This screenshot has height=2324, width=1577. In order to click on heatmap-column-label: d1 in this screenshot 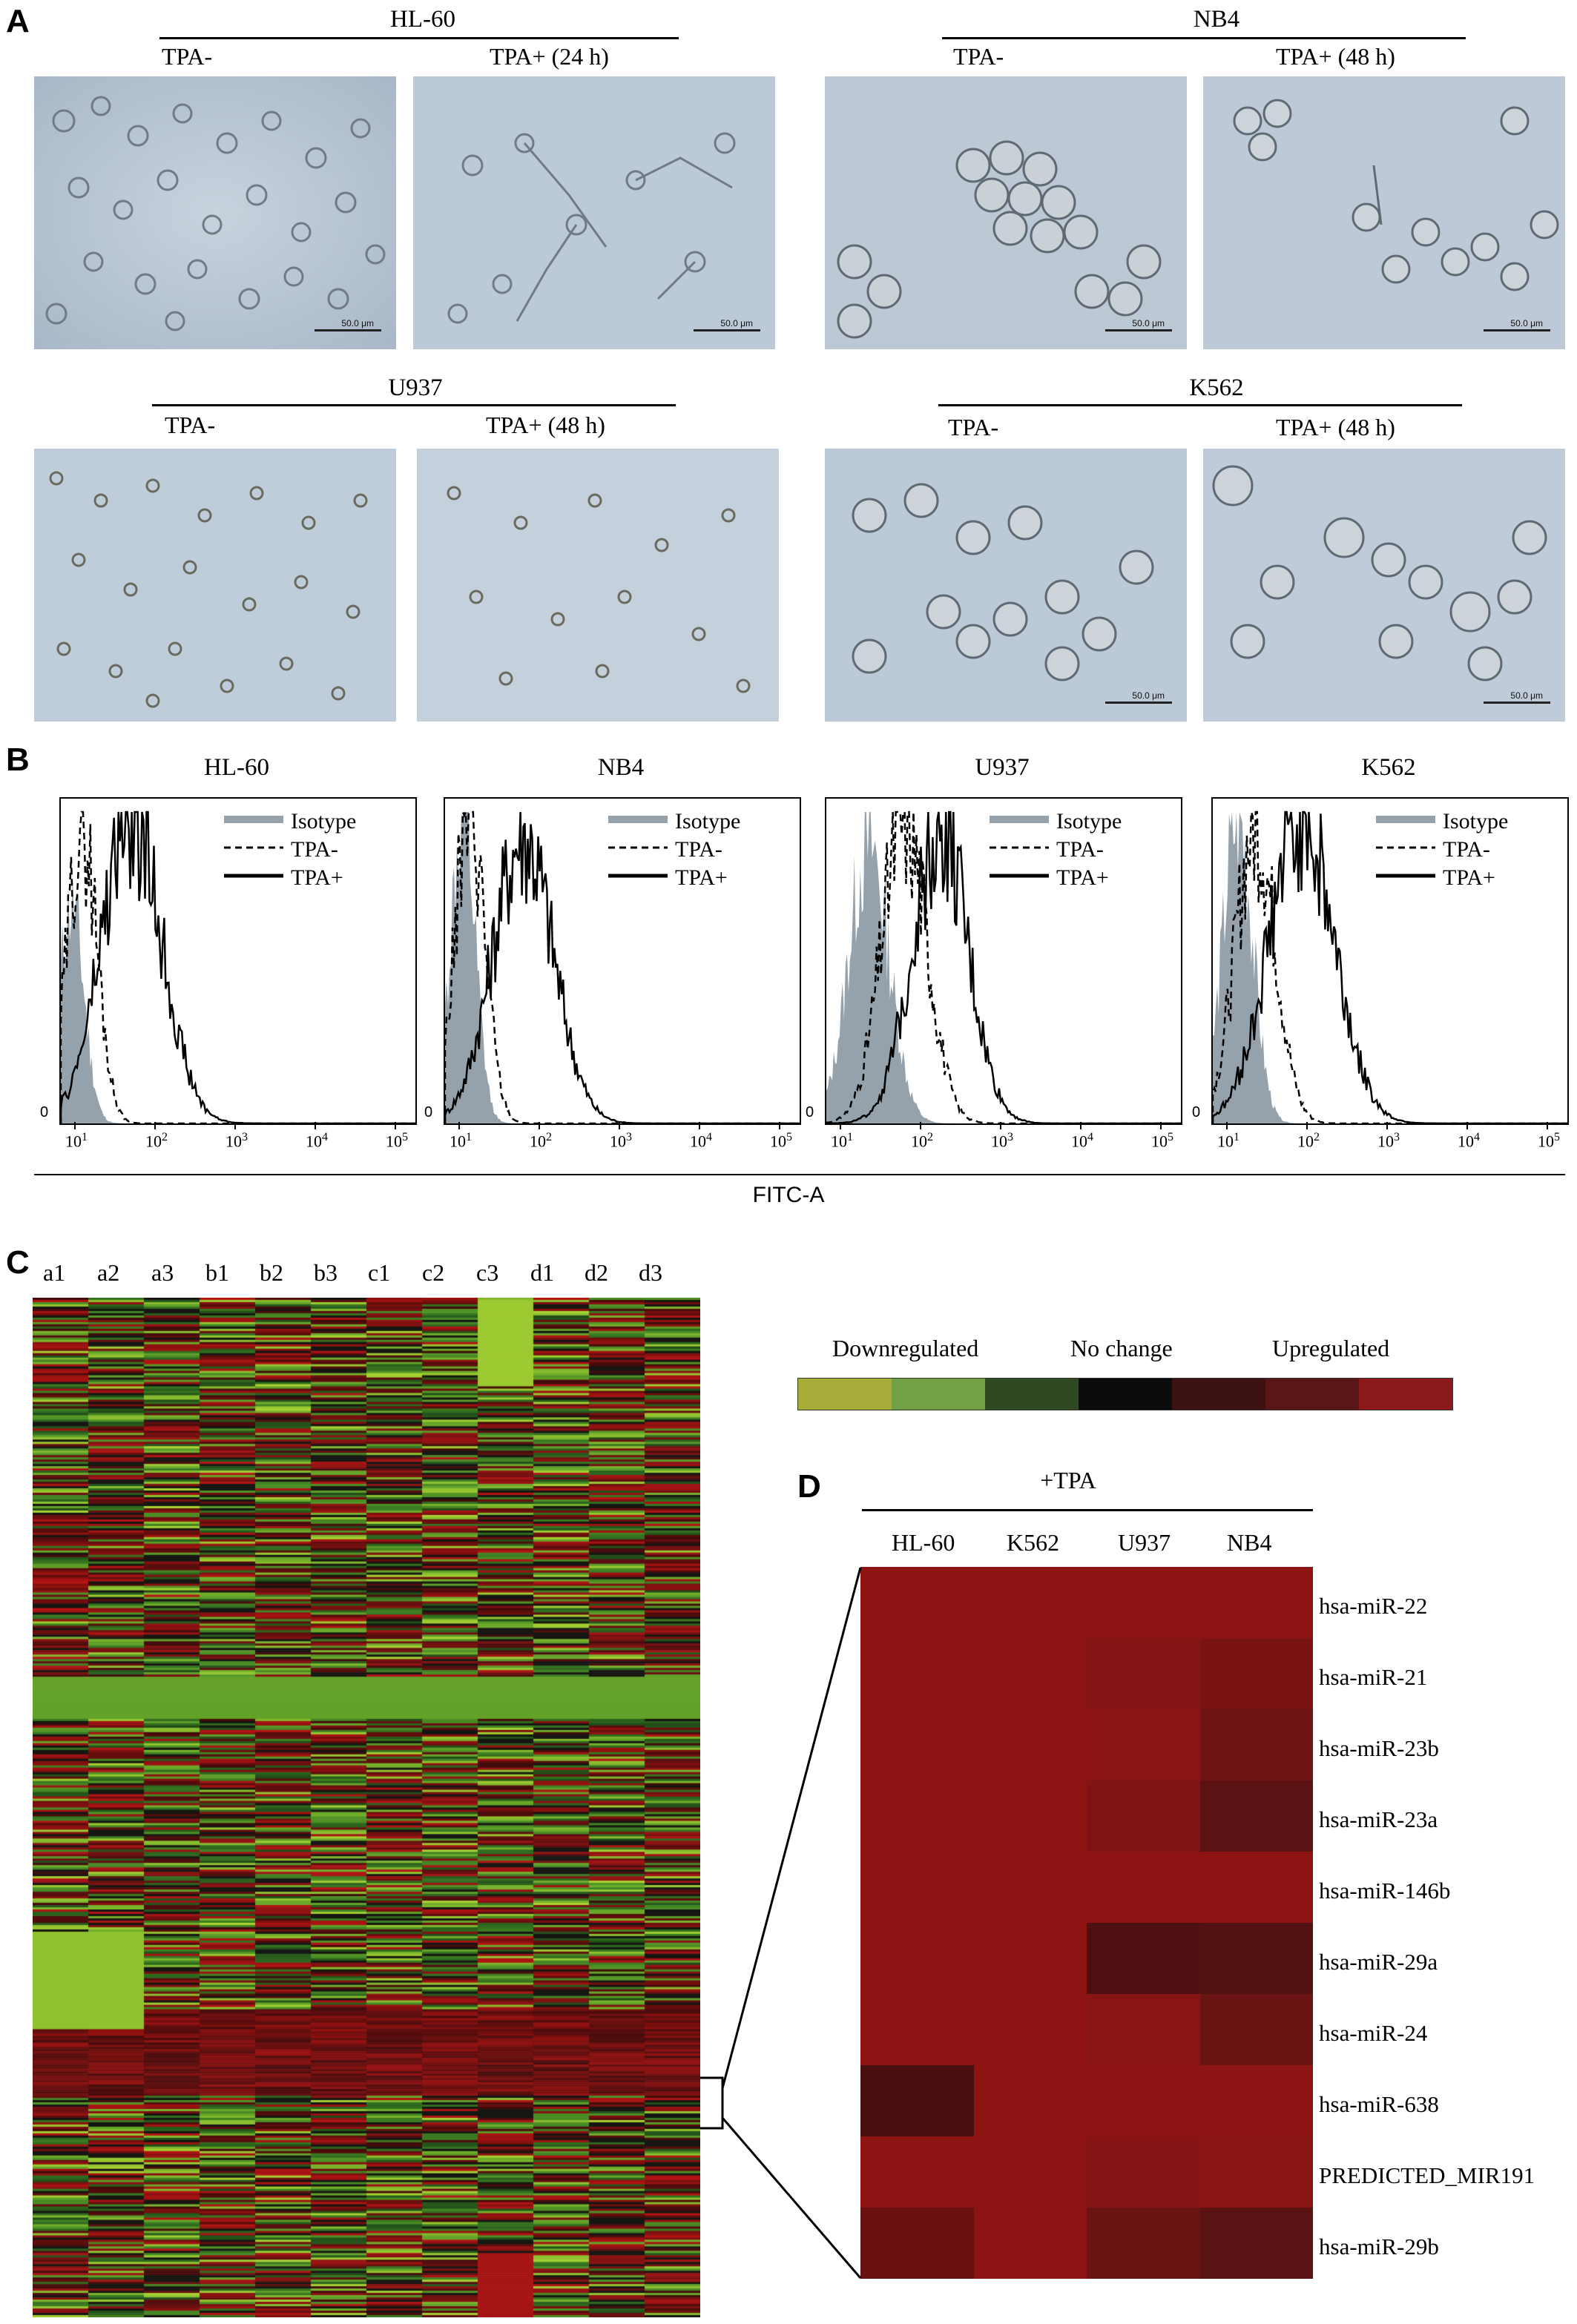, I will do `click(542, 1272)`.